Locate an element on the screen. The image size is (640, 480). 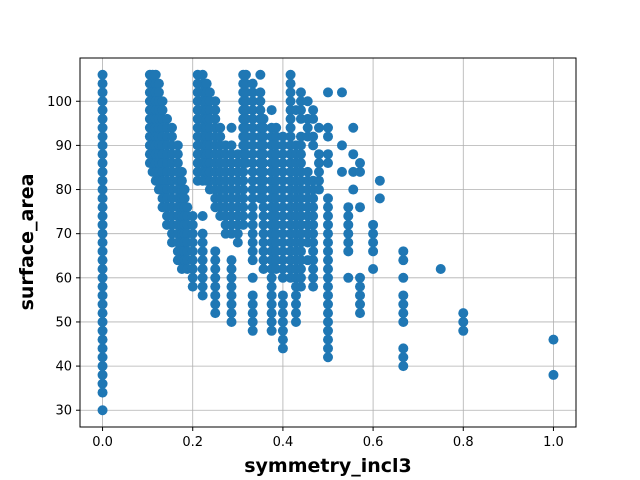
y-tick-label: 40 is located at coordinates (63, 367).